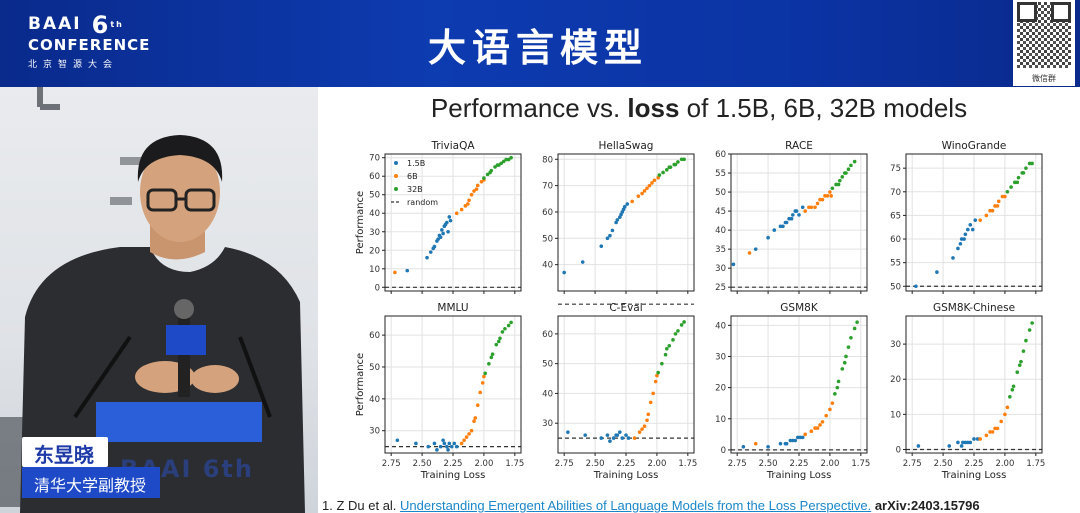 This screenshot has height=513, width=1080. I want to click on subplot-title: GSM8K, so click(799, 308).